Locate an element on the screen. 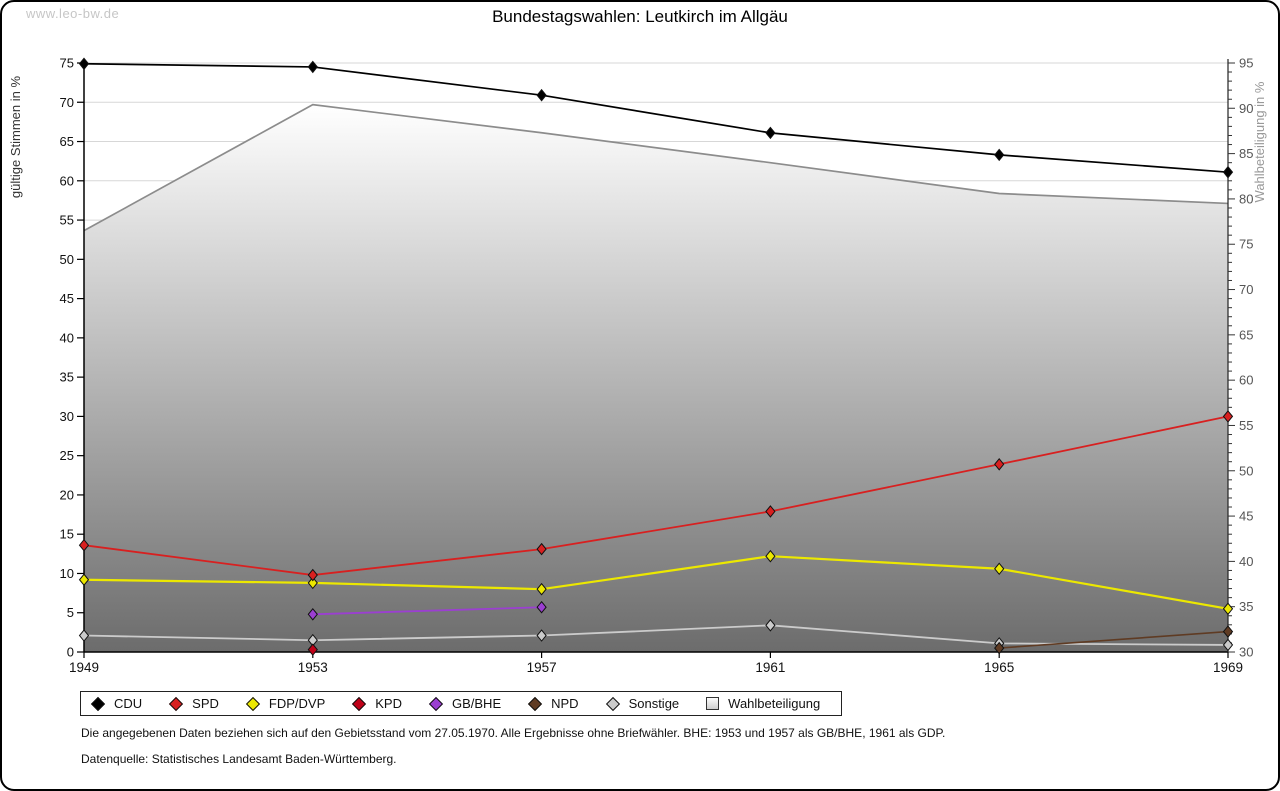 Image resolution: width=1280 pixels, height=791 pixels. svg-text: 90 is located at coordinates (1246, 108).